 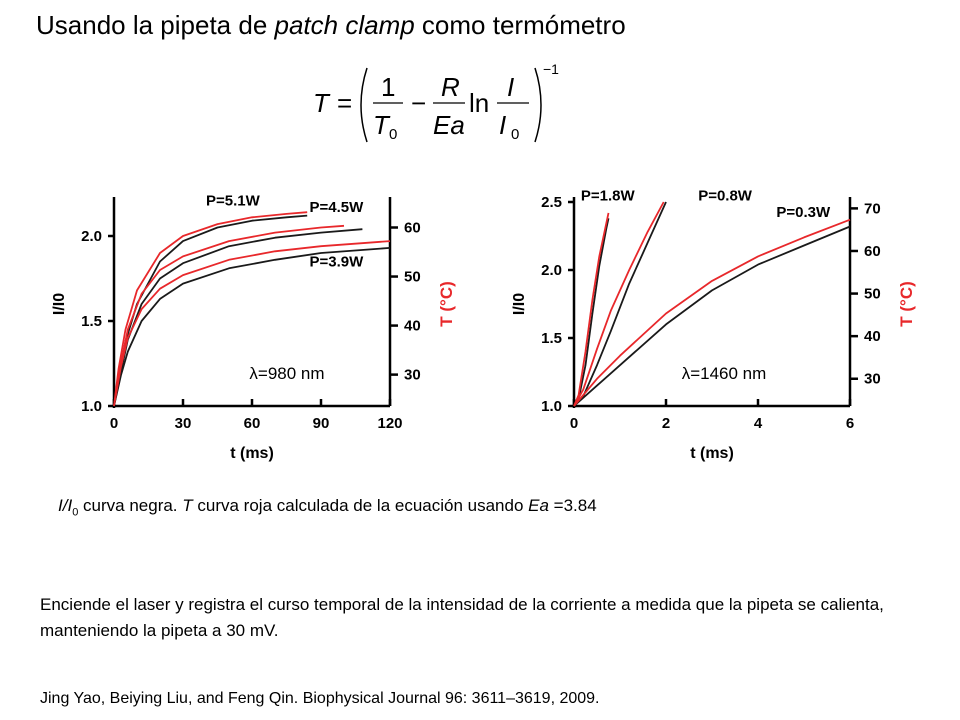 What do you see at coordinates (551, 202) in the screenshot?
I see `y-tick-label: 2.5` at bounding box center [551, 202].